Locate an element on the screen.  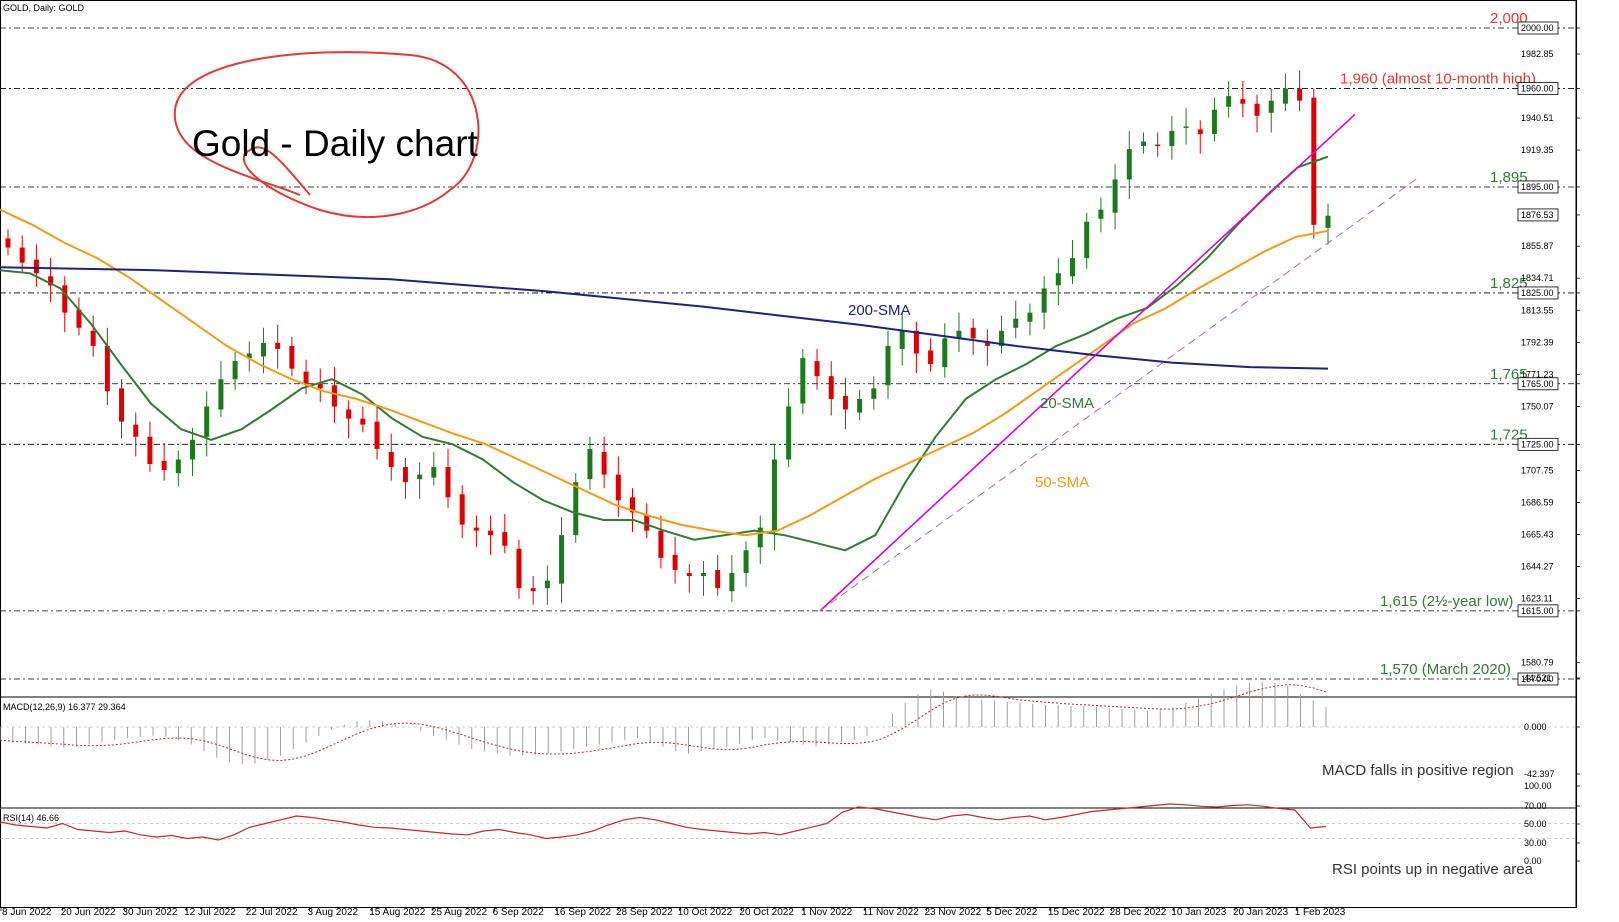
sma50-label: 50-SMA is located at coordinates (1062, 482).